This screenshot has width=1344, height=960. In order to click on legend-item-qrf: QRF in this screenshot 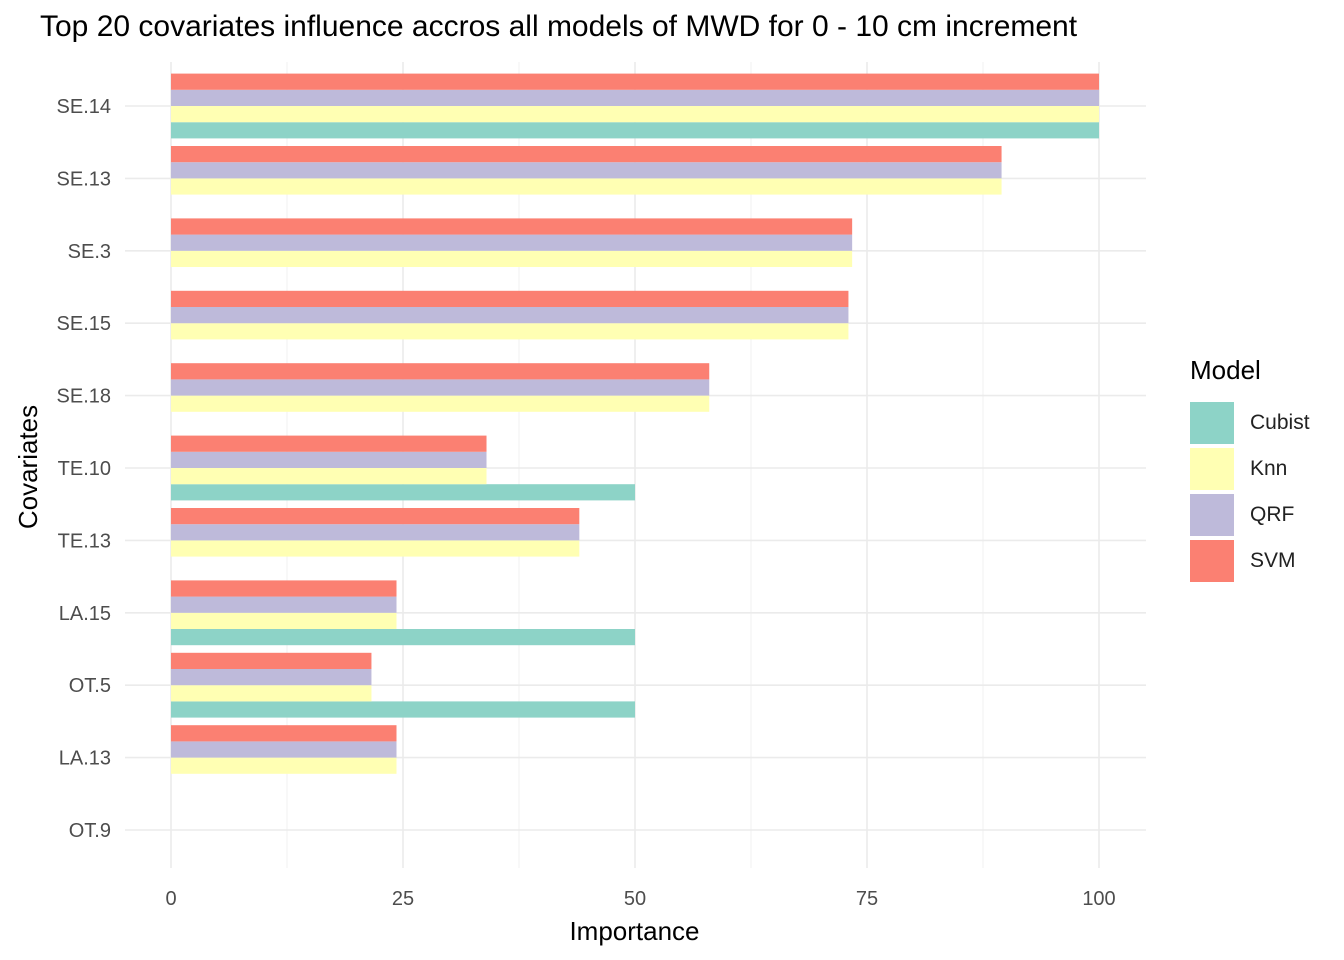, I will do `click(1250, 515)`.